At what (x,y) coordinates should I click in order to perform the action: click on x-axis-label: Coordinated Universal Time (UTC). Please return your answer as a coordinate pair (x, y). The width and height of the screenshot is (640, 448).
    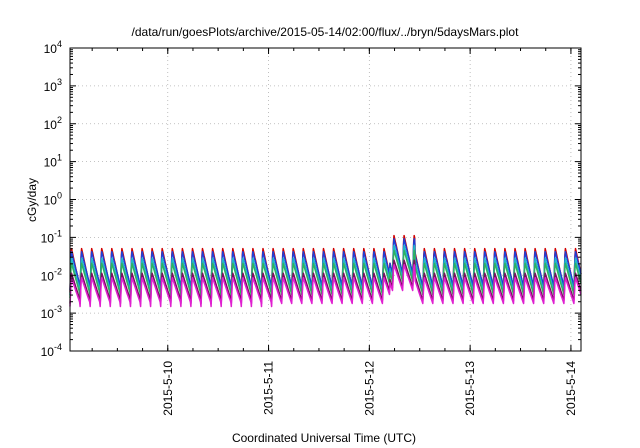
    Looking at the image, I should click on (324, 438).